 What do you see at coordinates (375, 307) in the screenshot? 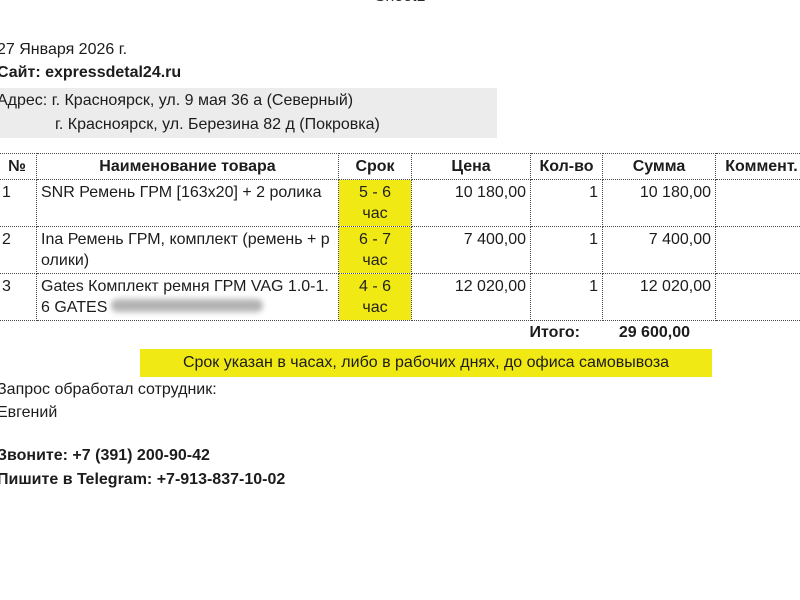
I see `row3-term-unit: час` at bounding box center [375, 307].